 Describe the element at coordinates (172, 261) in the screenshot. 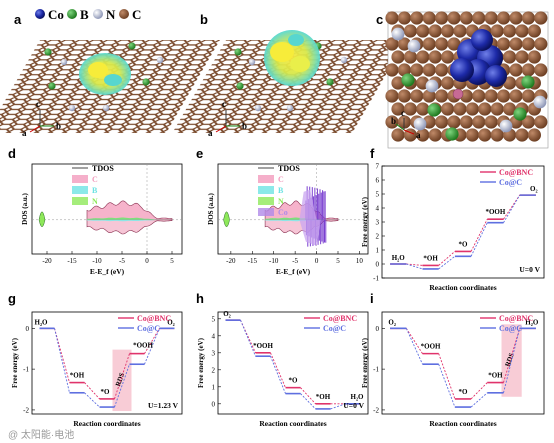

I see `x-tick-label: 5` at that location.